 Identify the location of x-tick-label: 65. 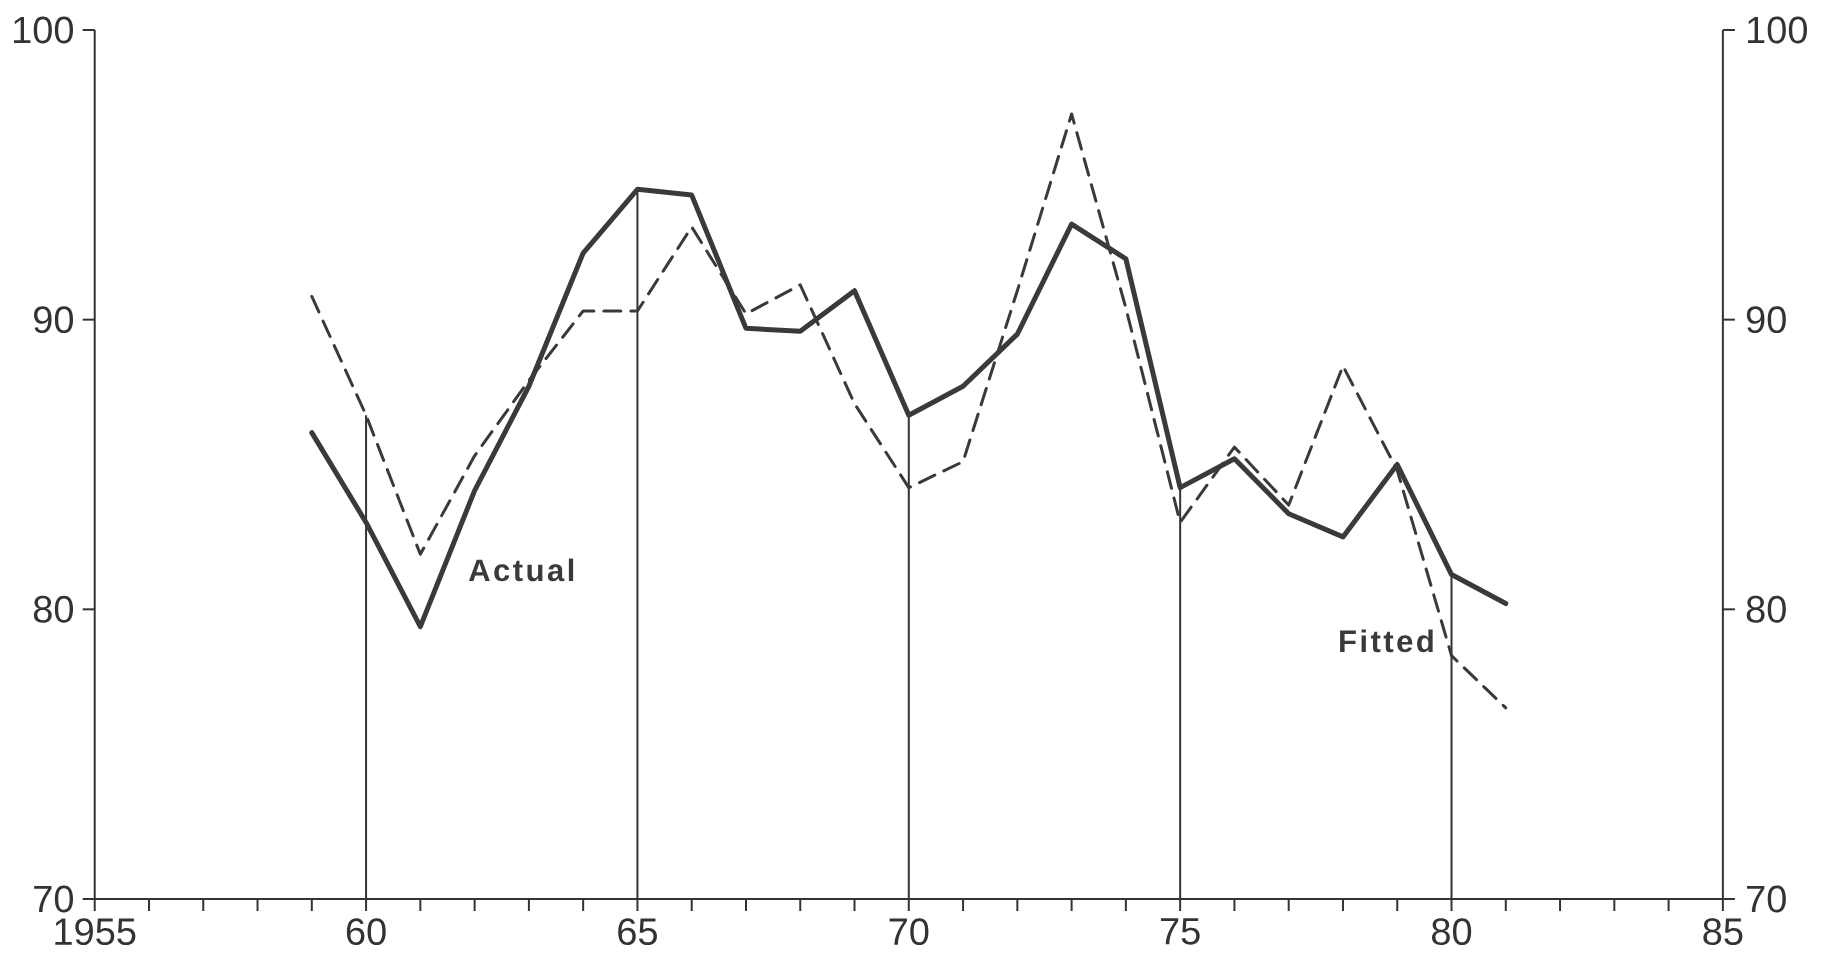
(637, 932).